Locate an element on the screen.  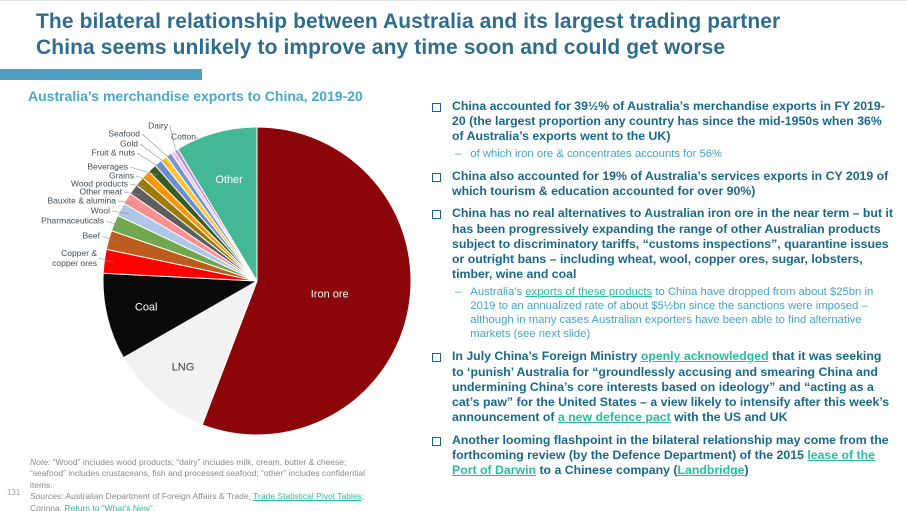
pie-slice-label: Seafood is located at coordinates (124, 133).